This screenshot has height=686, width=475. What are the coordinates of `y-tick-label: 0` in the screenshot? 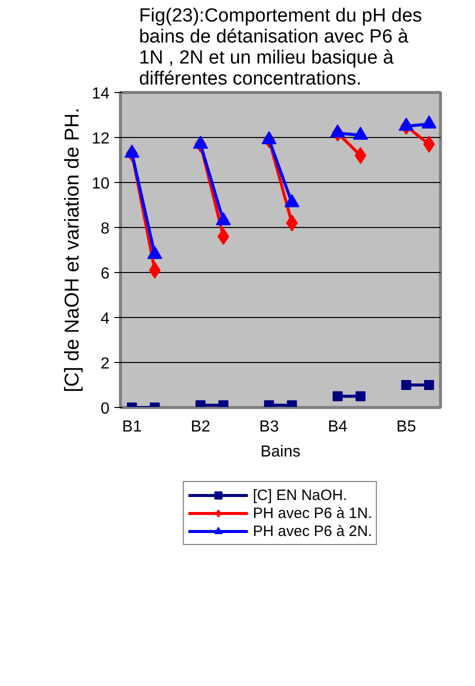 It's located at (105, 409).